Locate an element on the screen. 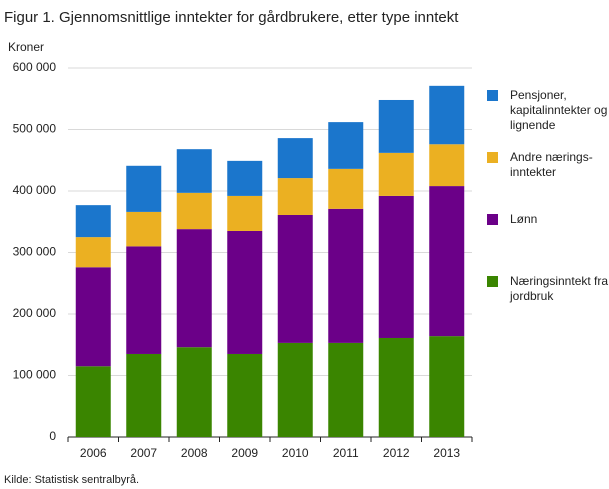 The width and height of the screenshot is (609, 489). y-tick-label: 500 000 is located at coordinates (35, 129).